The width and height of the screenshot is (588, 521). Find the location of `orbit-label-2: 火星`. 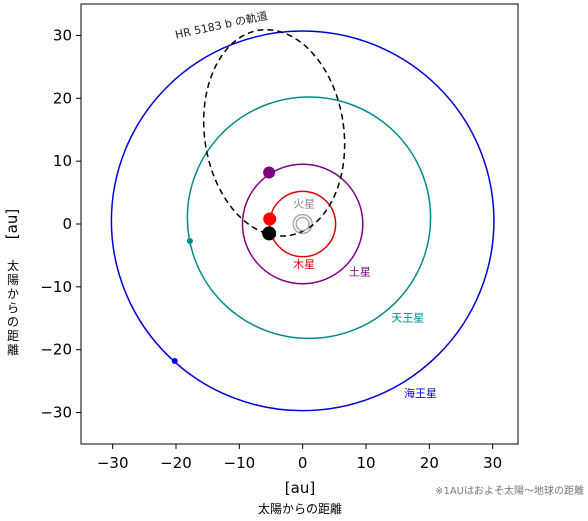

orbit-label-2: 火星 is located at coordinates (304, 204).